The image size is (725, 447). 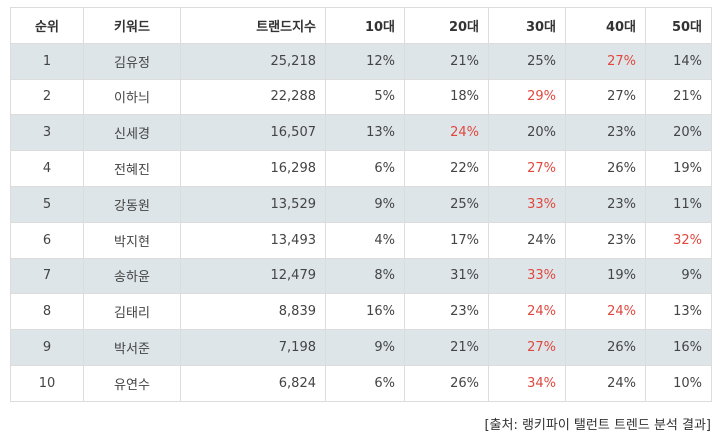 I want to click on header-keyword: 키워드, so click(x=132, y=25).